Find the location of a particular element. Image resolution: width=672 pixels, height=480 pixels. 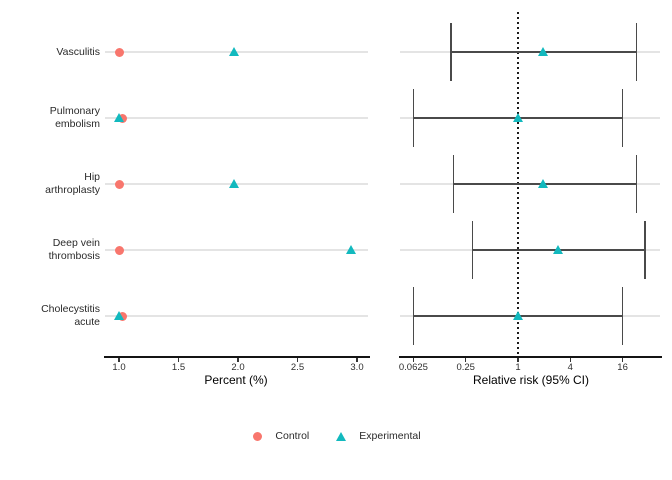

control-circle-icon is located at coordinates (257, 436).